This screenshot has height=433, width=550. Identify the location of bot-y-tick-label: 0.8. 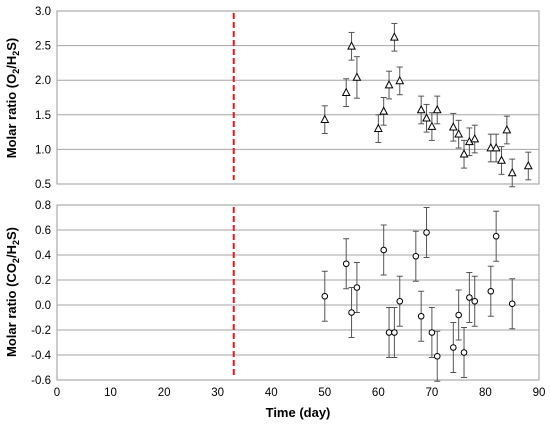
(43, 206).